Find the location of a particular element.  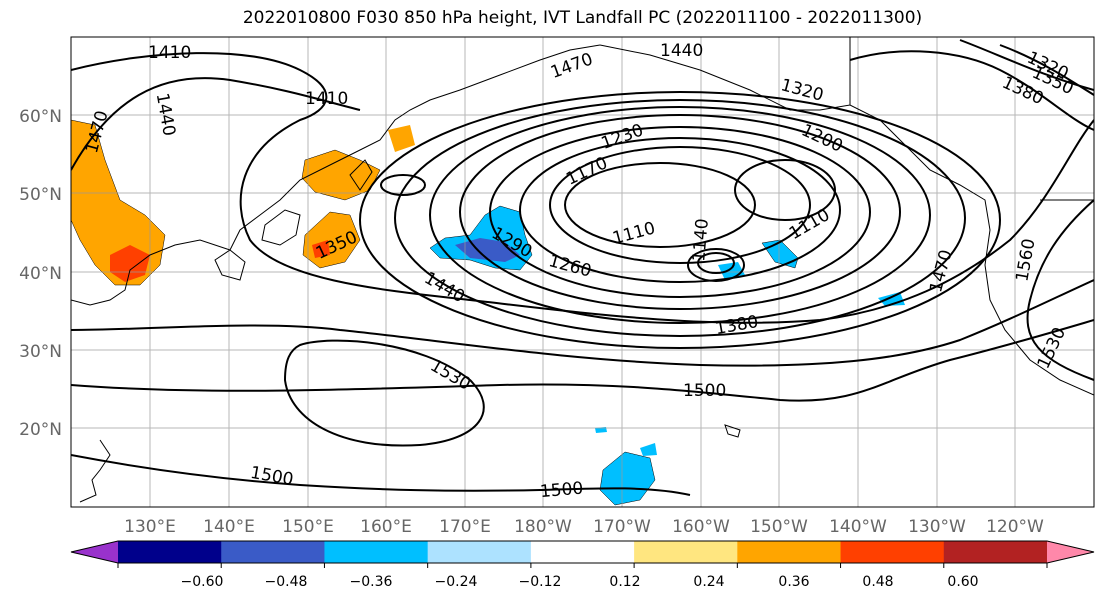

contour-label: 1440 is located at coordinates (681, 51).